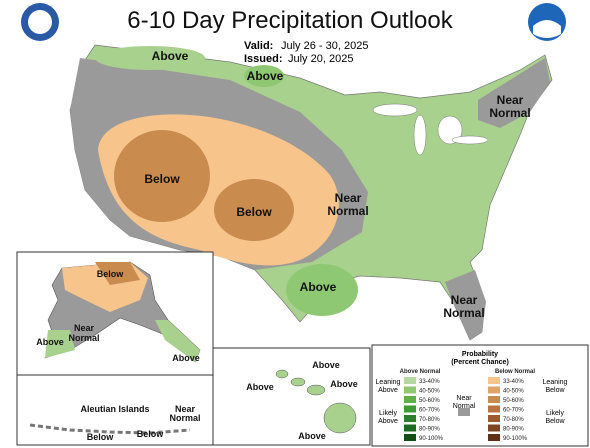  I want to click on legend-title: Probability, so click(480, 354).